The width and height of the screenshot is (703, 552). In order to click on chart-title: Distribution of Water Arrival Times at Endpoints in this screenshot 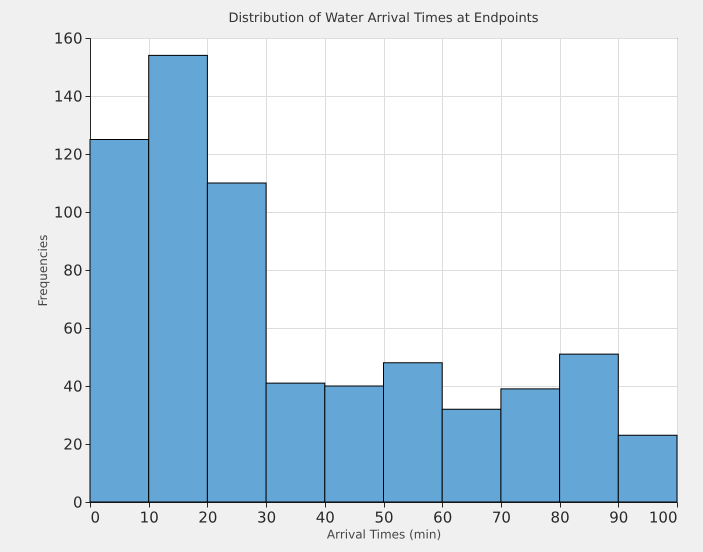, I will do `click(383, 18)`.